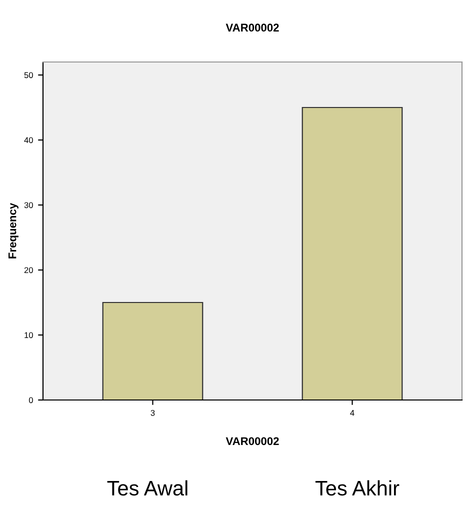 The height and width of the screenshot is (506, 473). I want to click on y-tick-label: 0, so click(30, 400).